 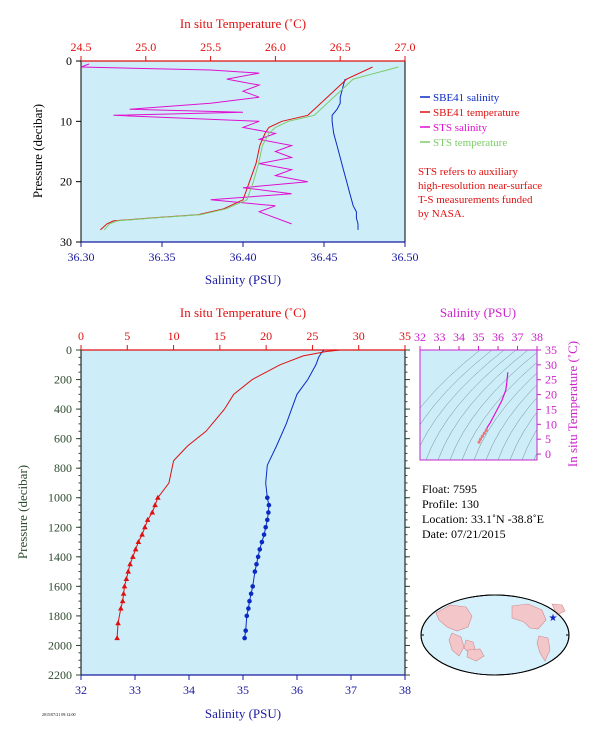 I want to click on bottom-pressure-tick-label: 2000, so click(x=60, y=645).